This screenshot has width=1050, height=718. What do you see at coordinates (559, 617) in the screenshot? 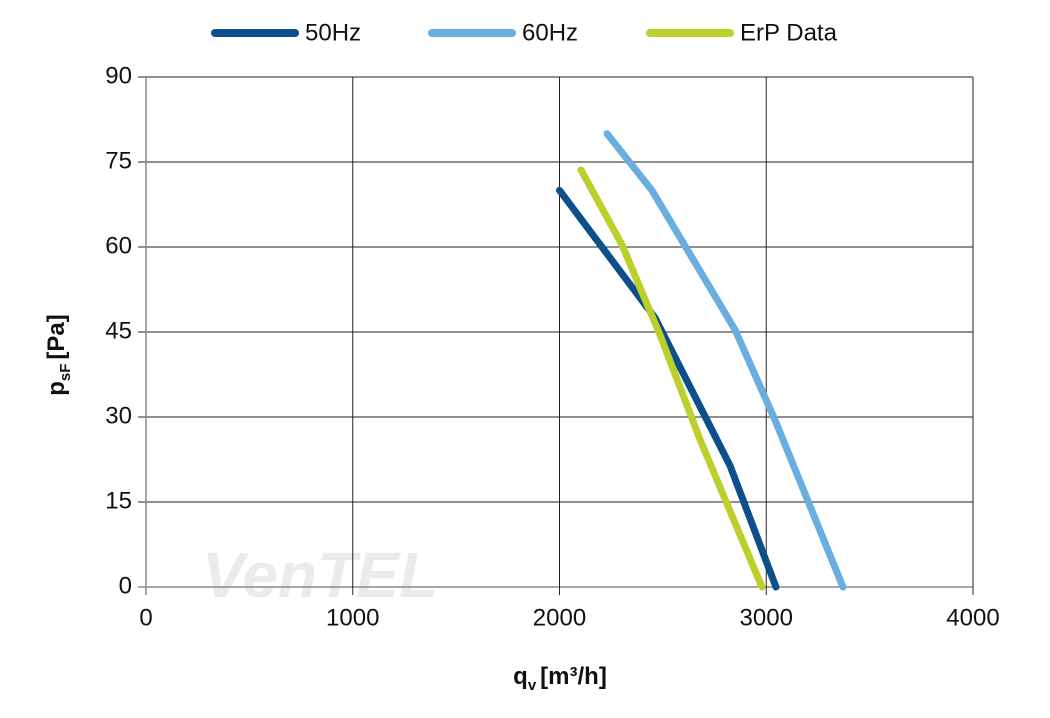
I see `x-tick-label: 2000` at bounding box center [559, 617].